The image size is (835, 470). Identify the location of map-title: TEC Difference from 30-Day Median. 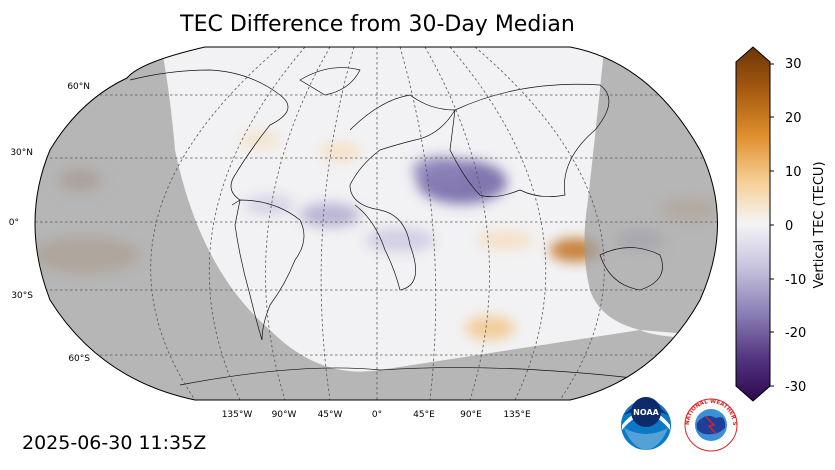
(377, 24).